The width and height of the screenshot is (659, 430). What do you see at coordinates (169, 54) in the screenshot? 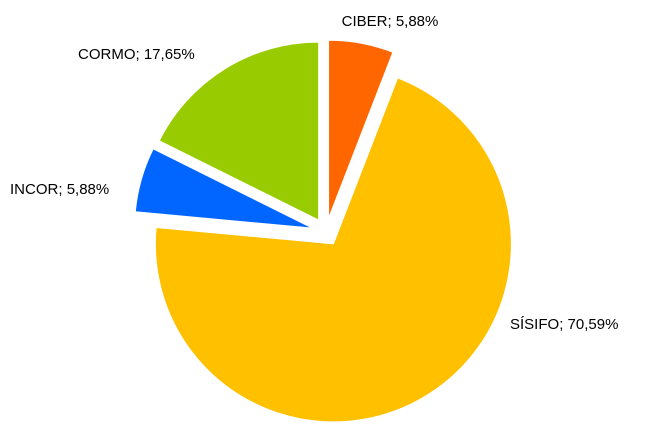
I see `value-label: 17,65%` at bounding box center [169, 54].